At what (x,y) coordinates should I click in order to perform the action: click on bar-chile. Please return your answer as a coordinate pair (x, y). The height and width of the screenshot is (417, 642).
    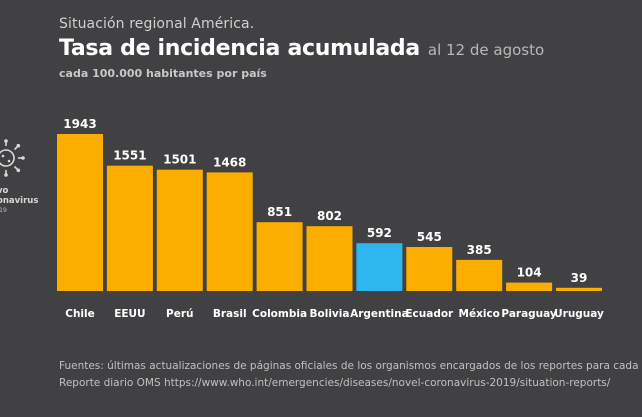
    Looking at the image, I should click on (80, 212).